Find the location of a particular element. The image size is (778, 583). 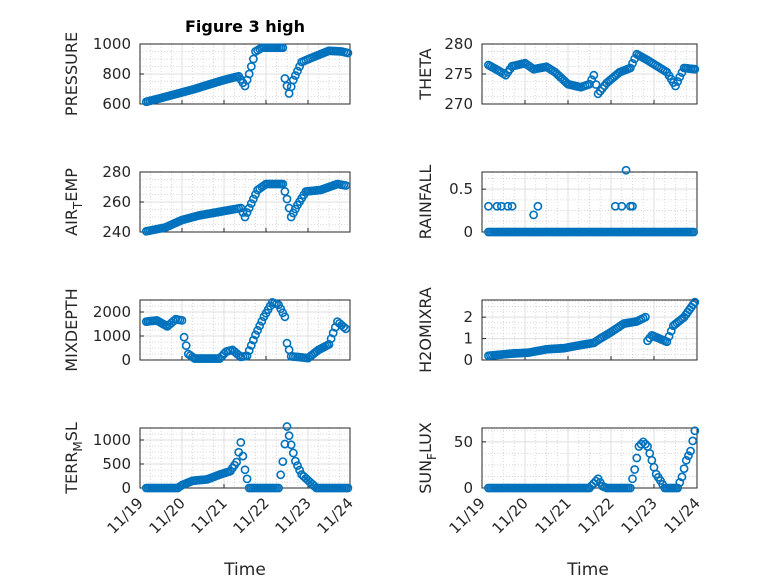

y-tick-label: 275 is located at coordinates (458, 74).